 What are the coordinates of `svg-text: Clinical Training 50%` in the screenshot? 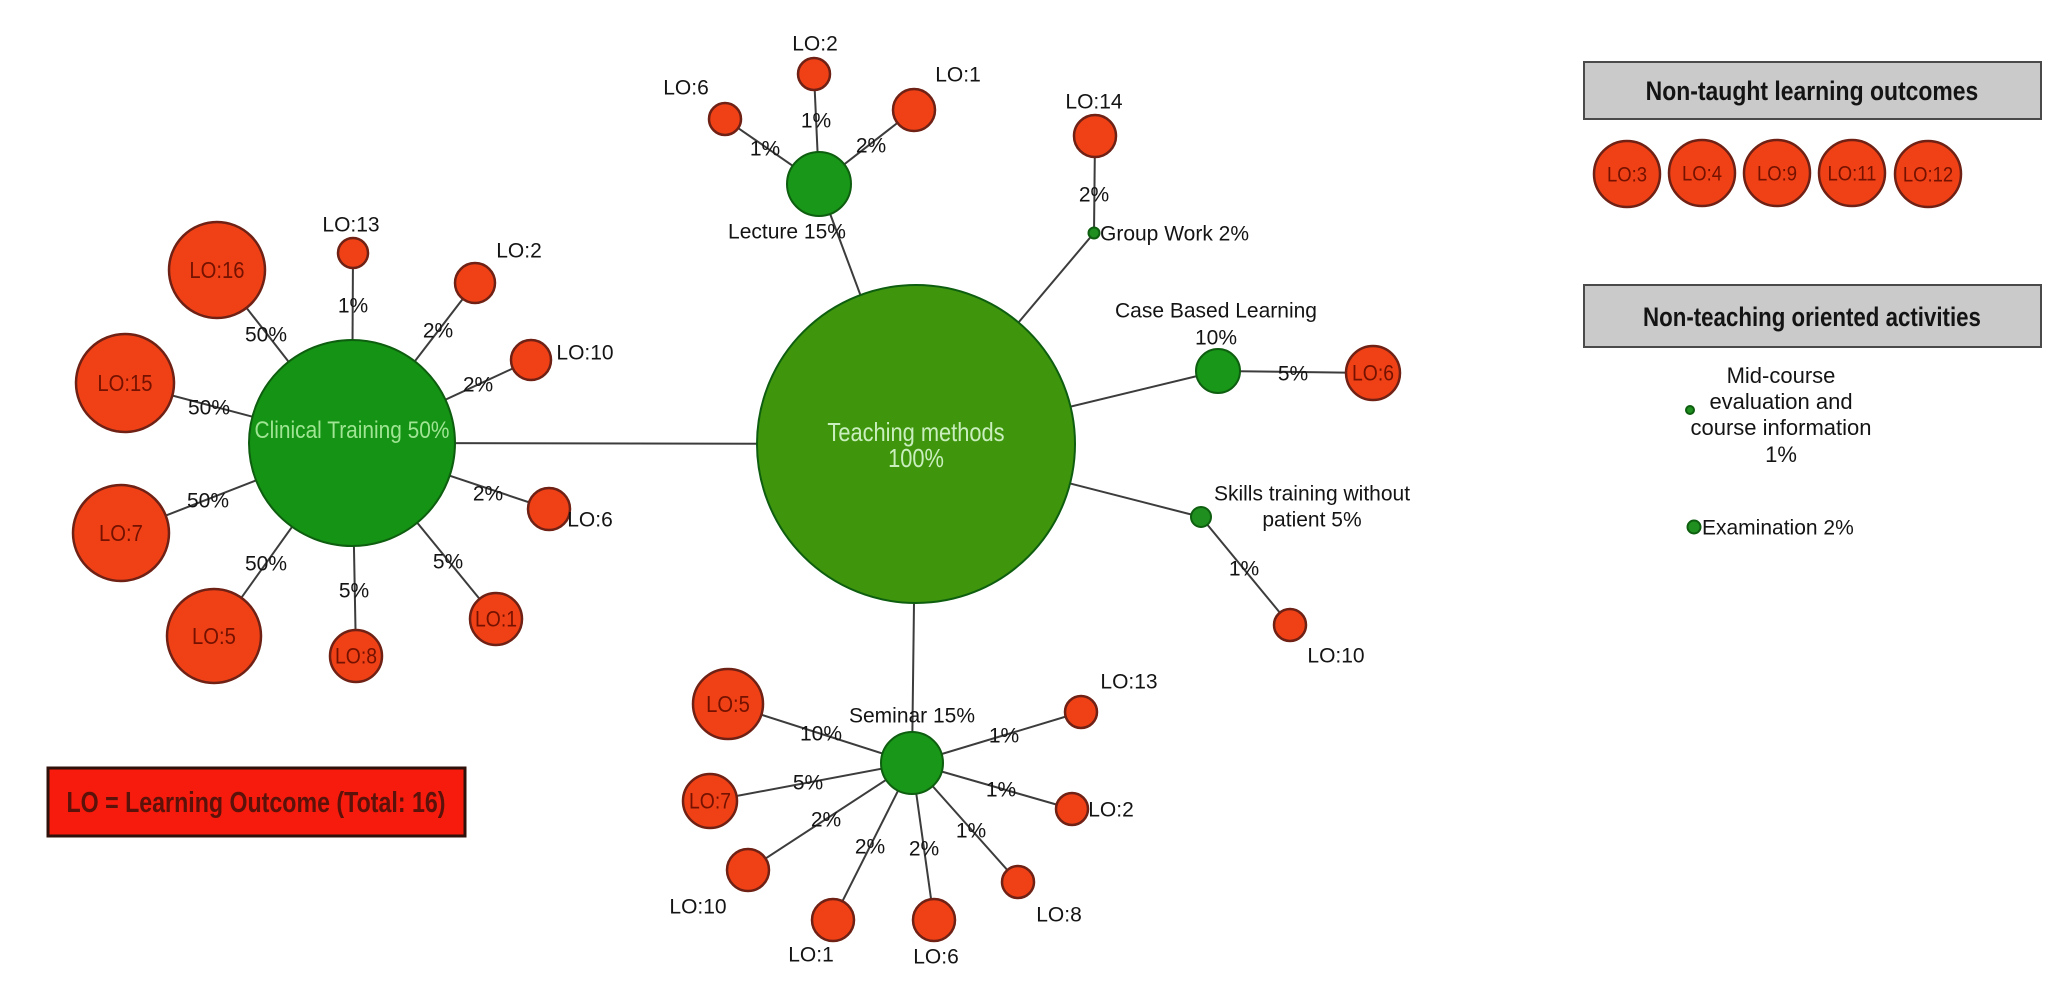 It's located at (352, 430).